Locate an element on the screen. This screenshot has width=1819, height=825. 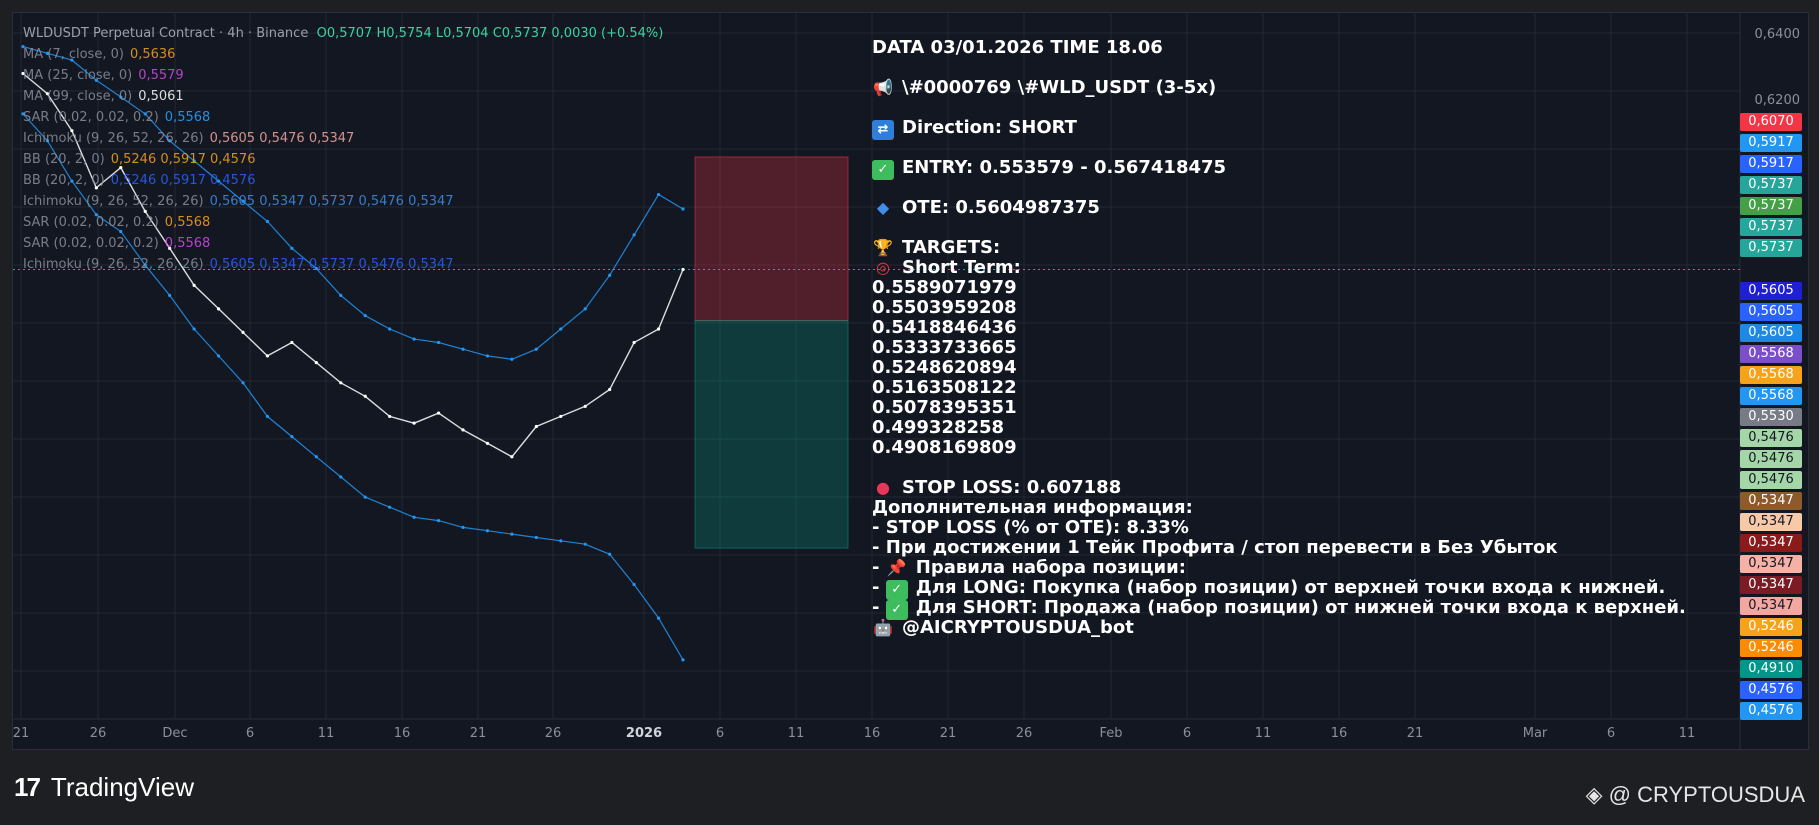
legend-row: MA (7, close, 0) 0,5636 is located at coordinates (343, 54).